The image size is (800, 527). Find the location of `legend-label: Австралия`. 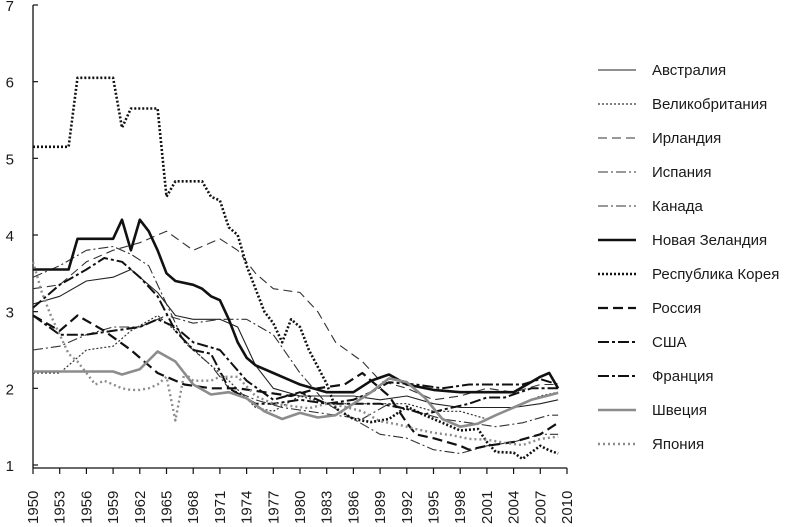

legend-label: Австралия is located at coordinates (689, 70).